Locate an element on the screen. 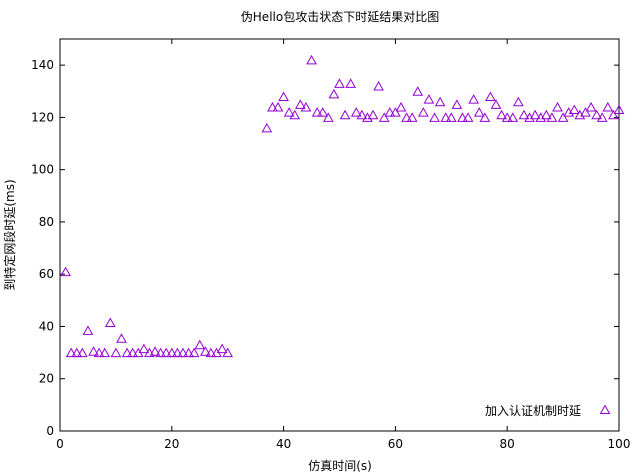 The height and width of the screenshot is (476, 633). x-tick-label: 80 is located at coordinates (507, 444).